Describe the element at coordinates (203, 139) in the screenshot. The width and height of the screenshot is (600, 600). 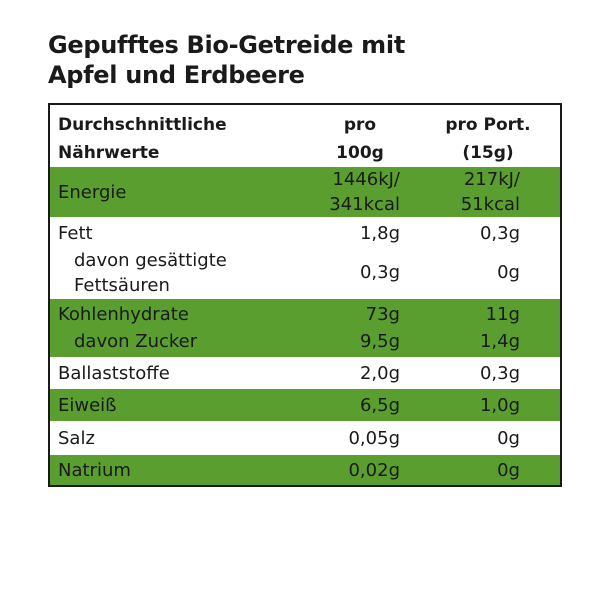
I see `header-nutrient-label: Durchschnittliche Nährwerte` at that location.